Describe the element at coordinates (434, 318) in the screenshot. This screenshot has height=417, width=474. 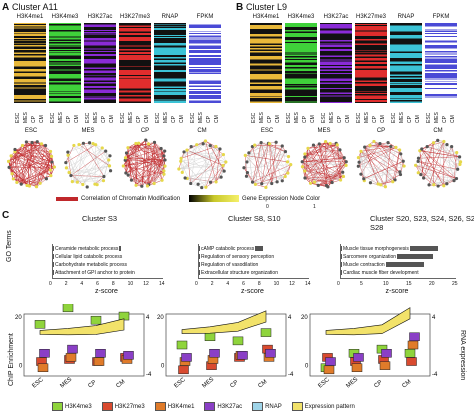
I see `rna-ytick: 4` at that location.